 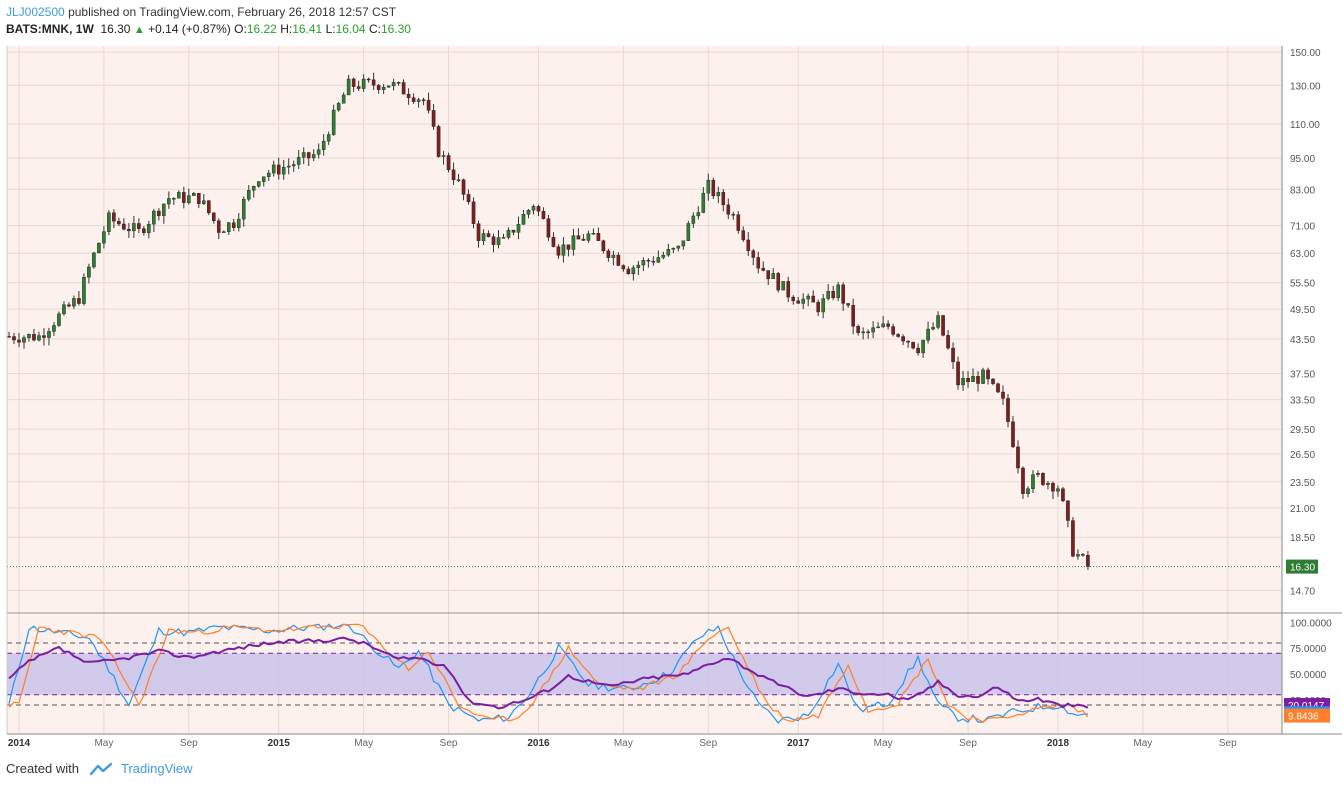 I want to click on low-value: 16.04, so click(x=350, y=29).